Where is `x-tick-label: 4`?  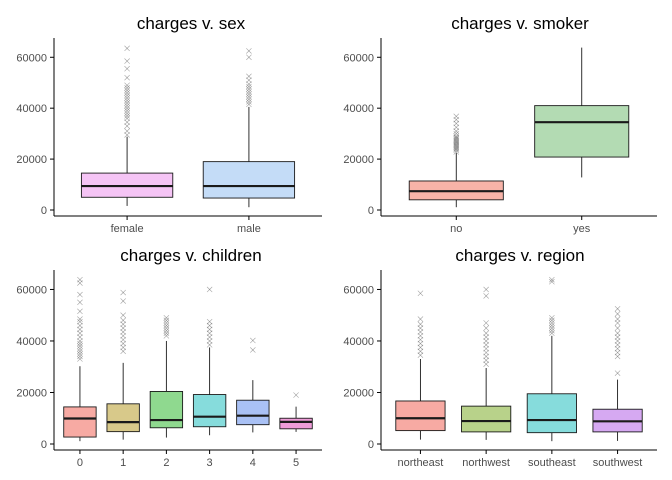 x-tick-label: 4 is located at coordinates (253, 463).